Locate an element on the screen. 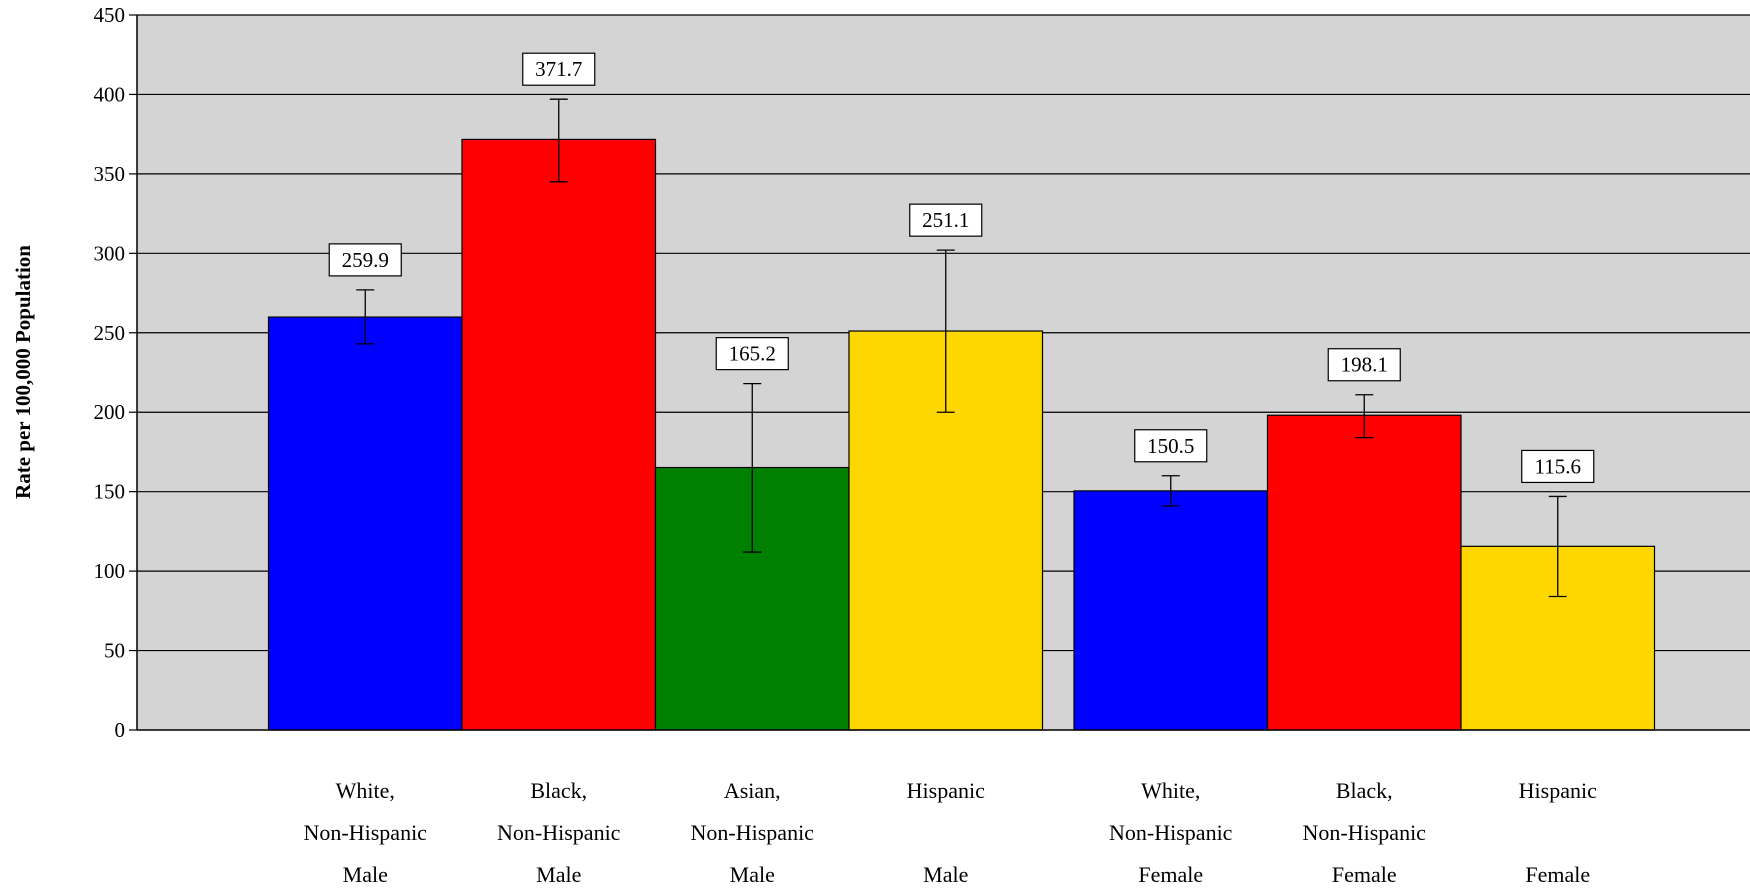 This screenshot has height=890, width=1750. data-label: 165.2 is located at coordinates (752, 354).